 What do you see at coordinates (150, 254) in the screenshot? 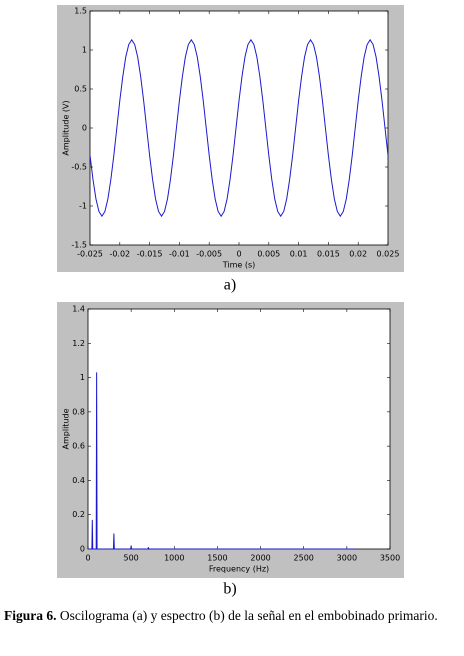
I see `x-tick-label: -0.015` at bounding box center [150, 254].